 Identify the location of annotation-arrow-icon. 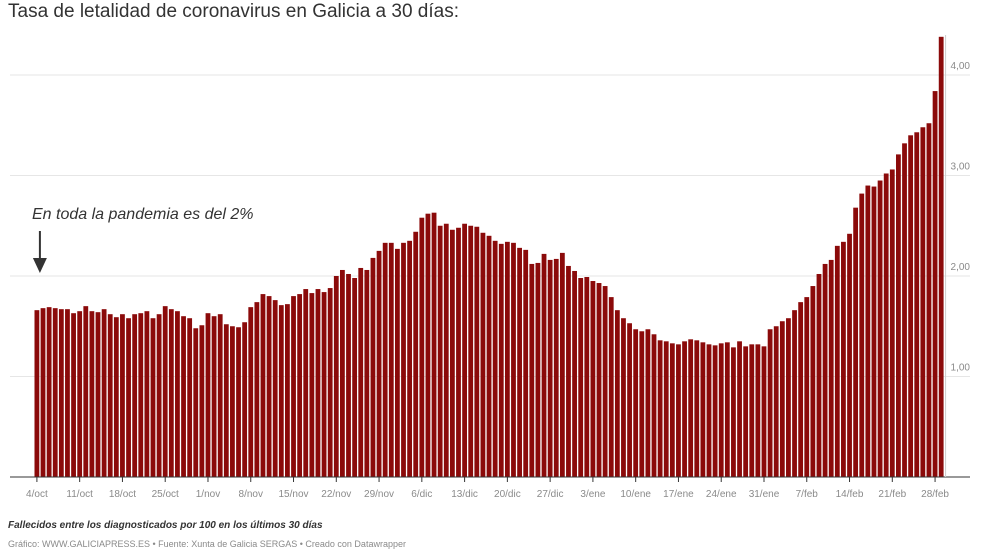
(39, 265).